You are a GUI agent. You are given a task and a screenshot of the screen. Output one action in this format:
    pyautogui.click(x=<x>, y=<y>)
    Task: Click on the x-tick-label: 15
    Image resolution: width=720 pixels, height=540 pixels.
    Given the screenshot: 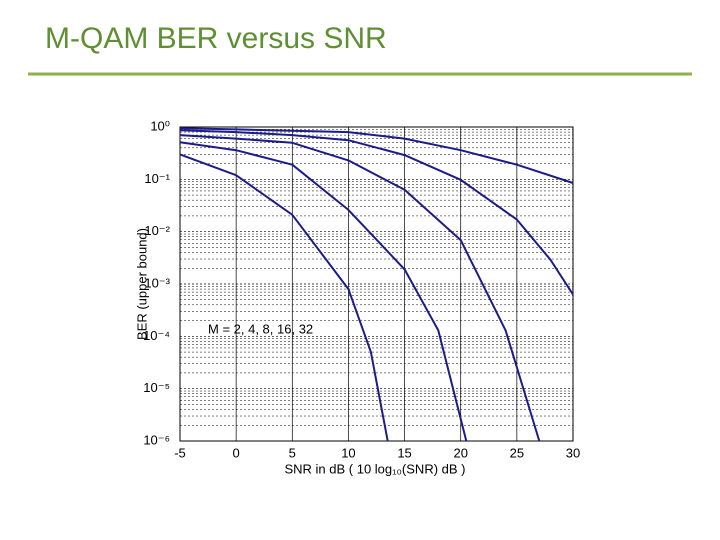 What is the action you would take?
    pyautogui.click(x=404, y=452)
    